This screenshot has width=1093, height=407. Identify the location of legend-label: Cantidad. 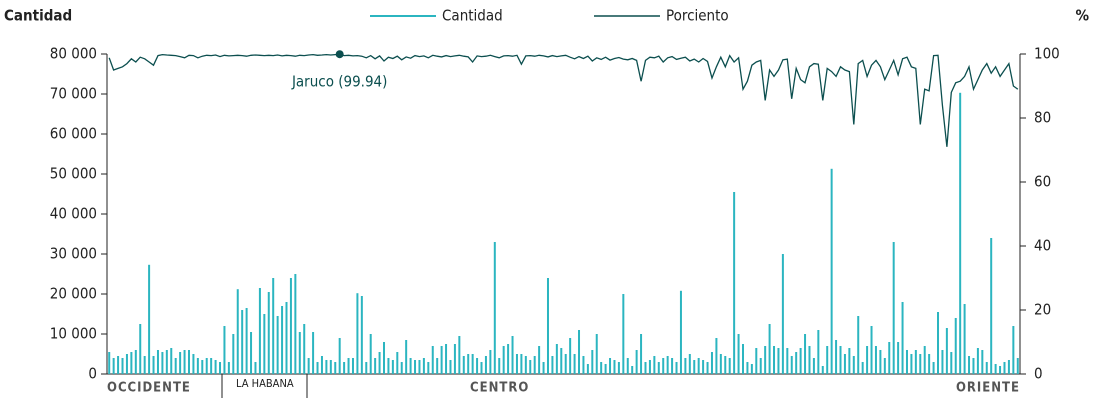
(472, 16).